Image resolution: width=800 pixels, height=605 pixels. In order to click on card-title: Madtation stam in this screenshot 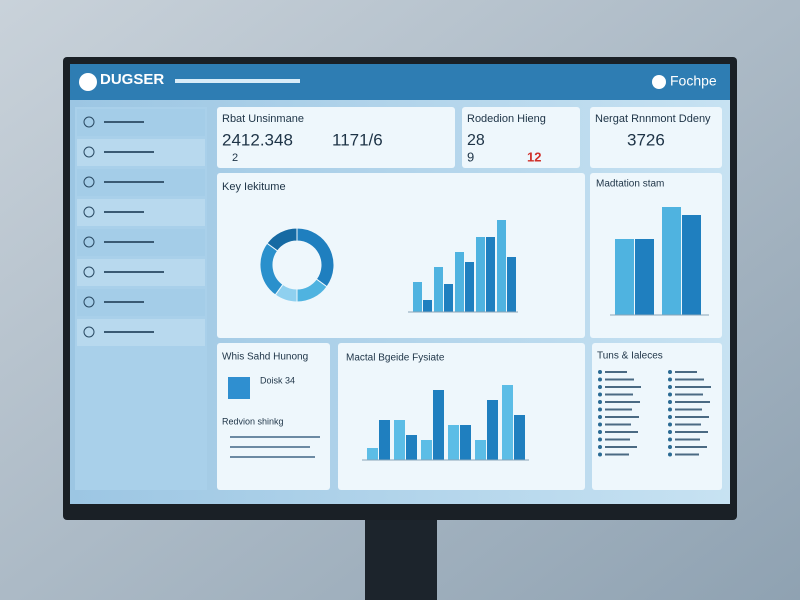, I will do `click(630, 184)`.